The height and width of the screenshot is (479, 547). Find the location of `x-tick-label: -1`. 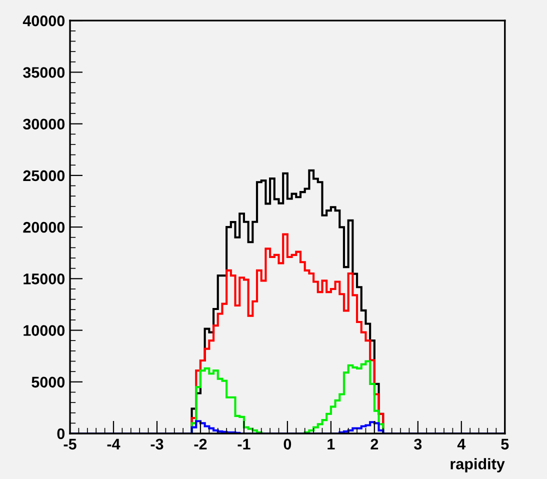

x-tick-label: -1 is located at coordinates (244, 444).